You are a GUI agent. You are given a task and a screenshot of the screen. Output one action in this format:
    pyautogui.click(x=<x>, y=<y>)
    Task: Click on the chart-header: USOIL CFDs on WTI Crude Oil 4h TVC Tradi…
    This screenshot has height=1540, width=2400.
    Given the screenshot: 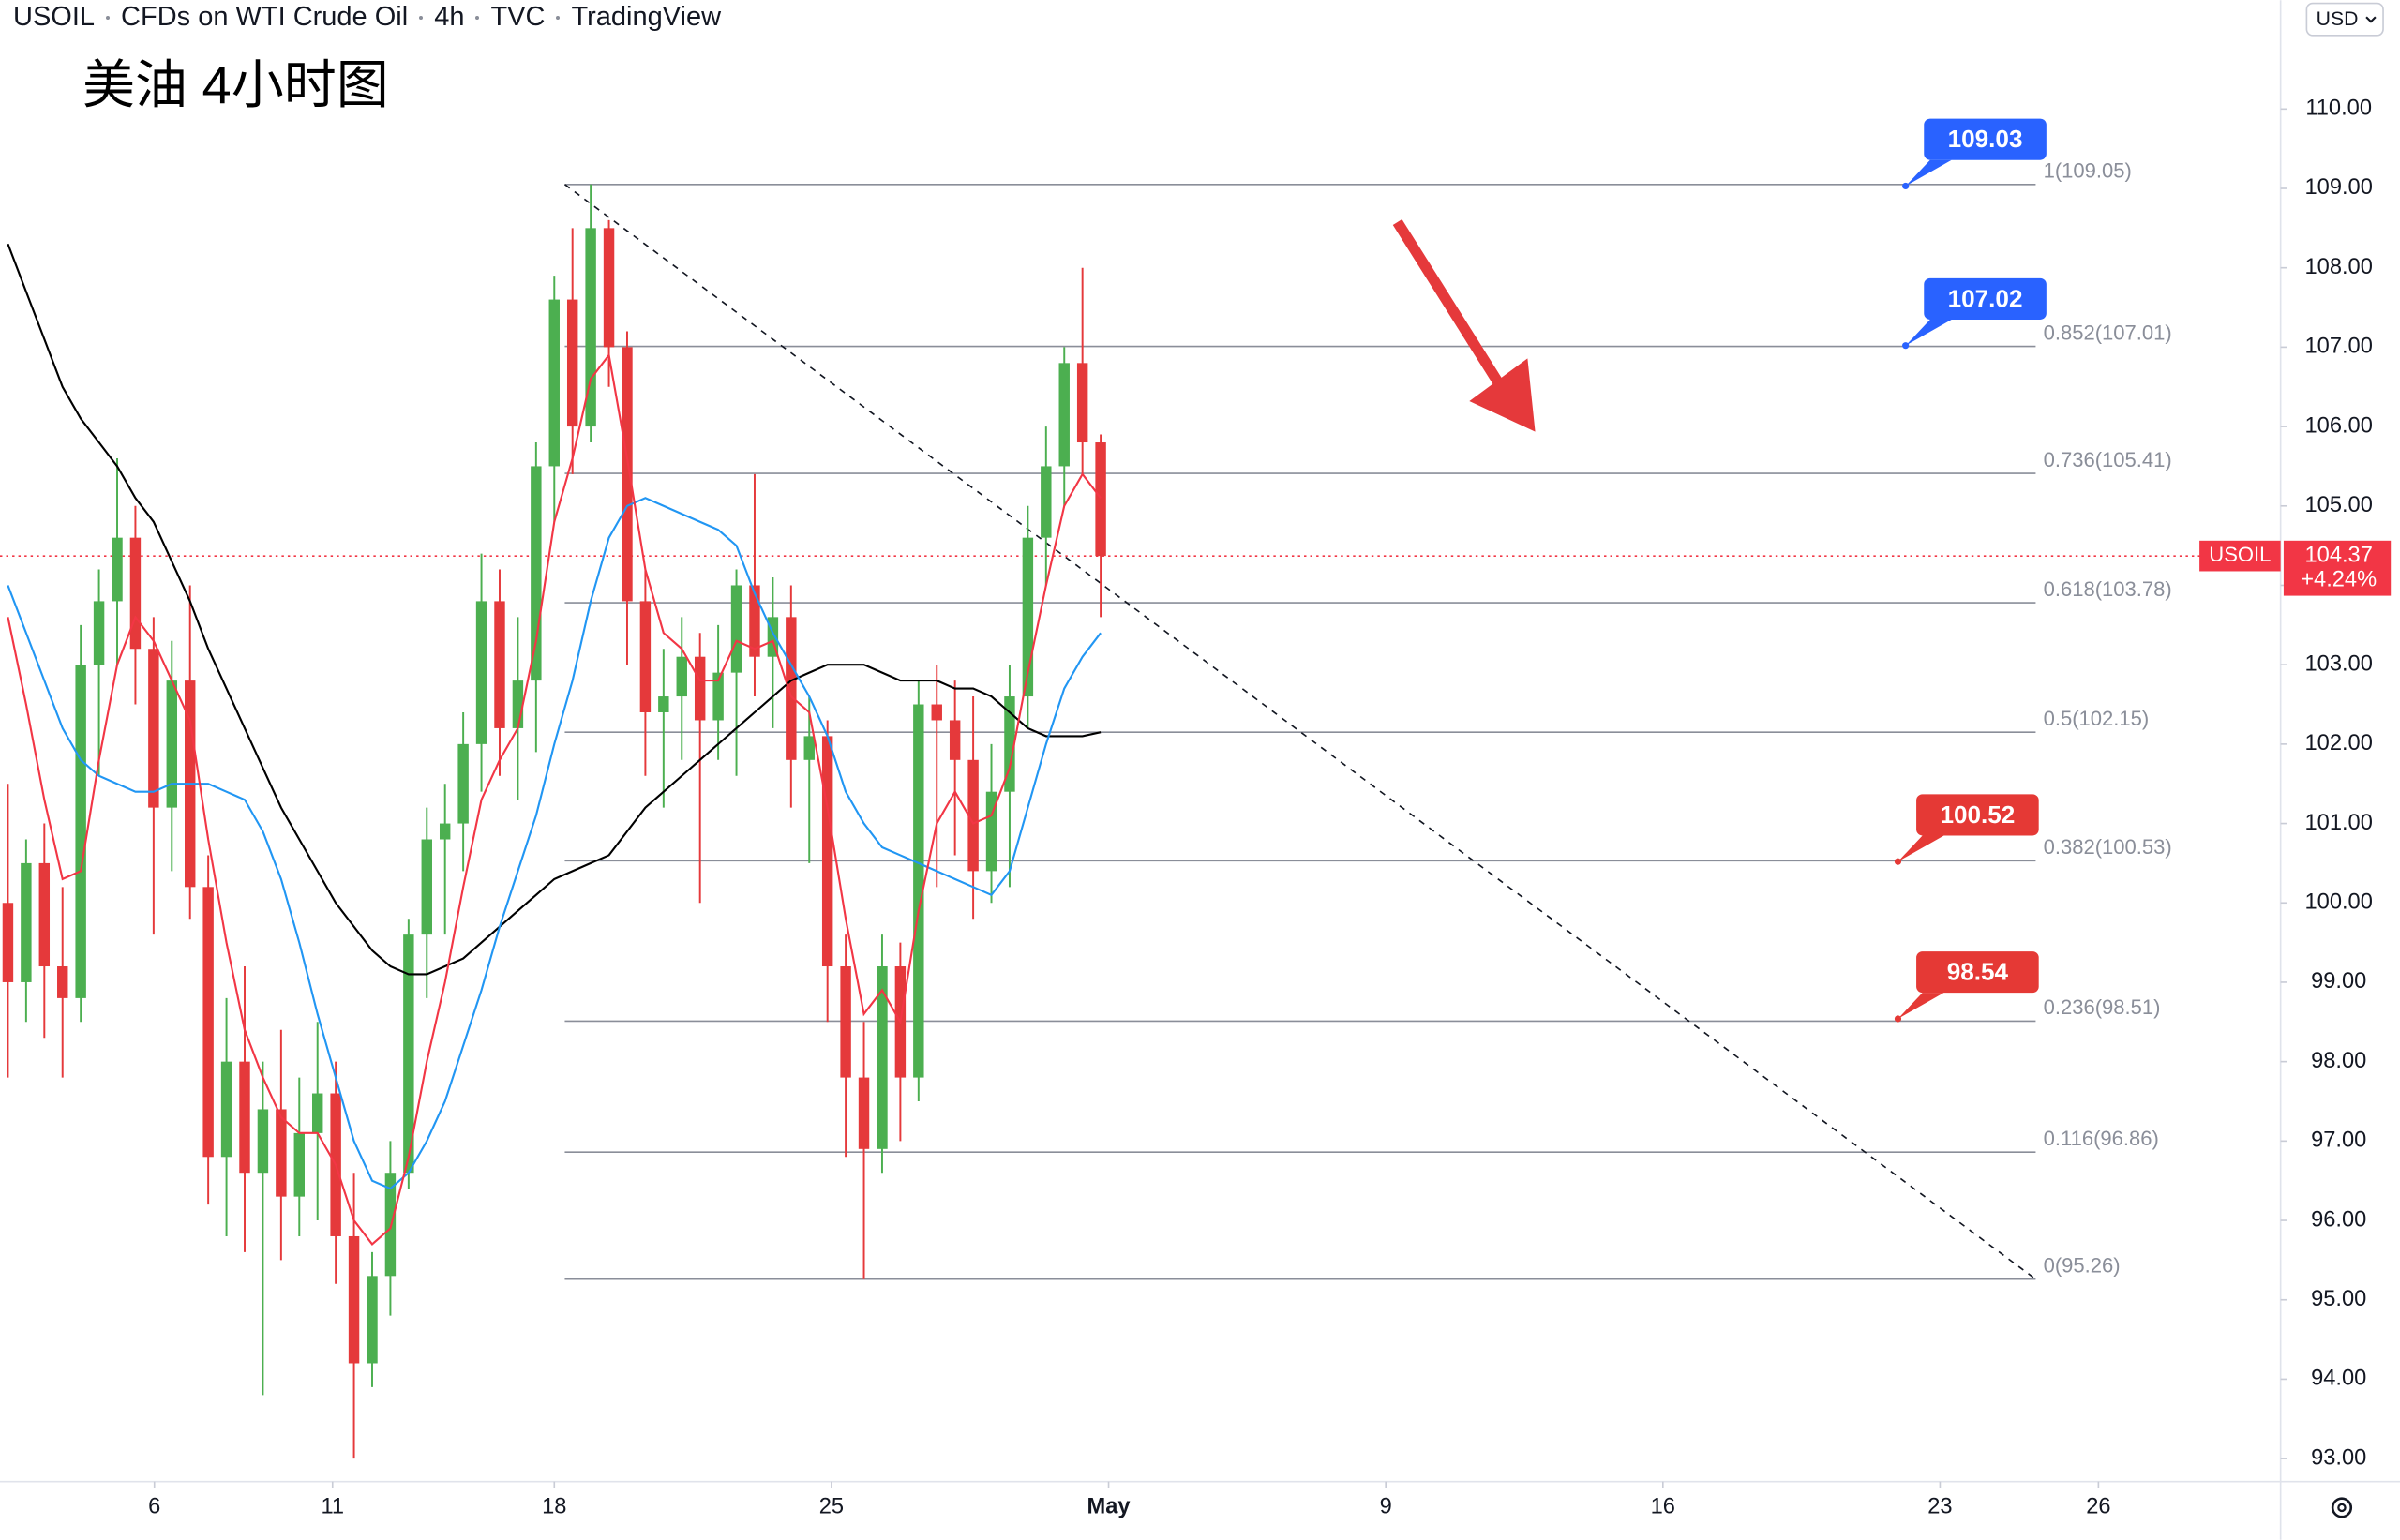 What is the action you would take?
    pyautogui.click(x=367, y=17)
    